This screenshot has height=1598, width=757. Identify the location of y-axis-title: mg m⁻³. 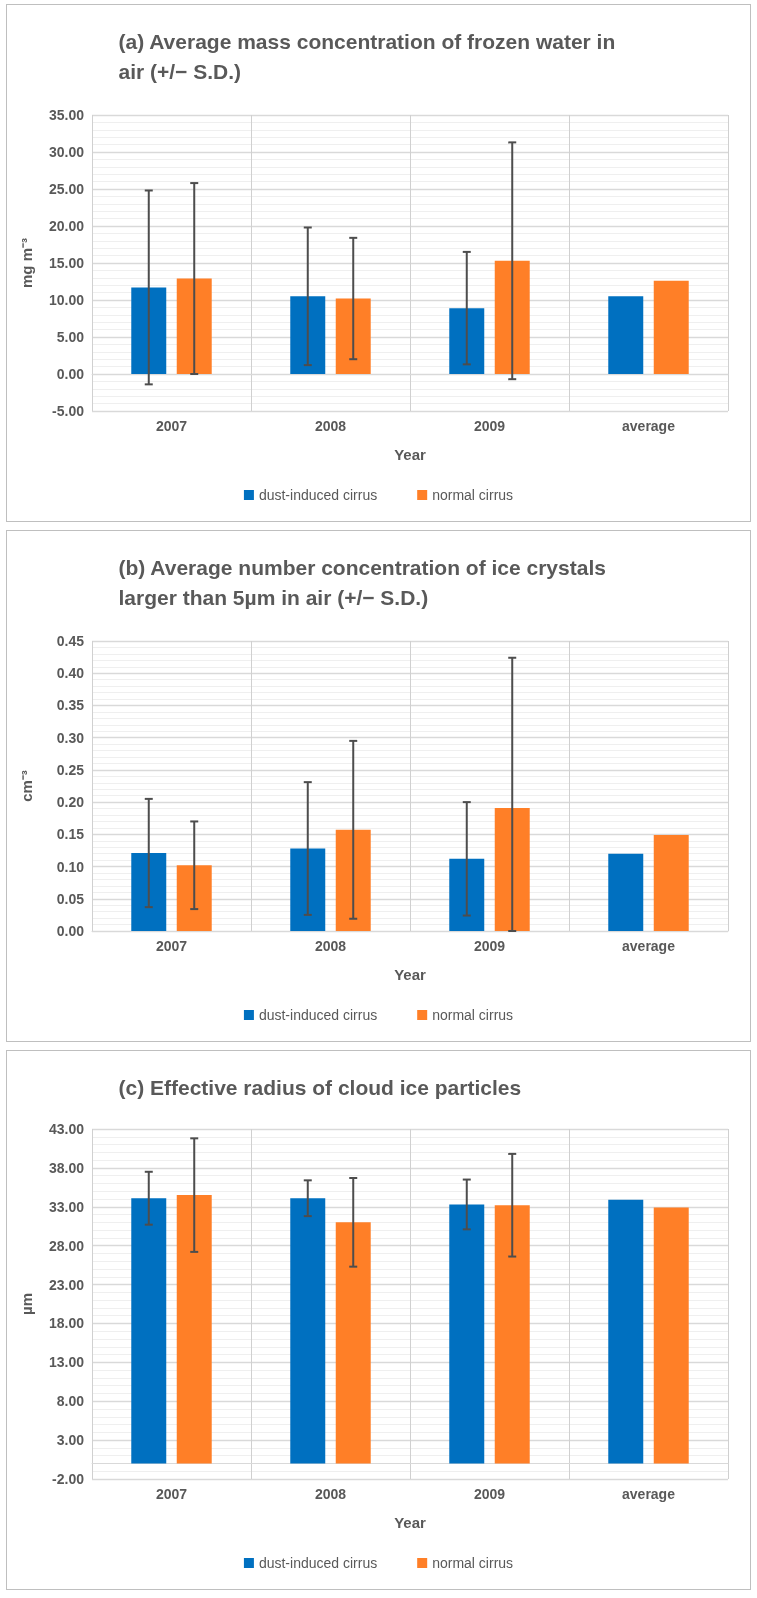
(26, 263).